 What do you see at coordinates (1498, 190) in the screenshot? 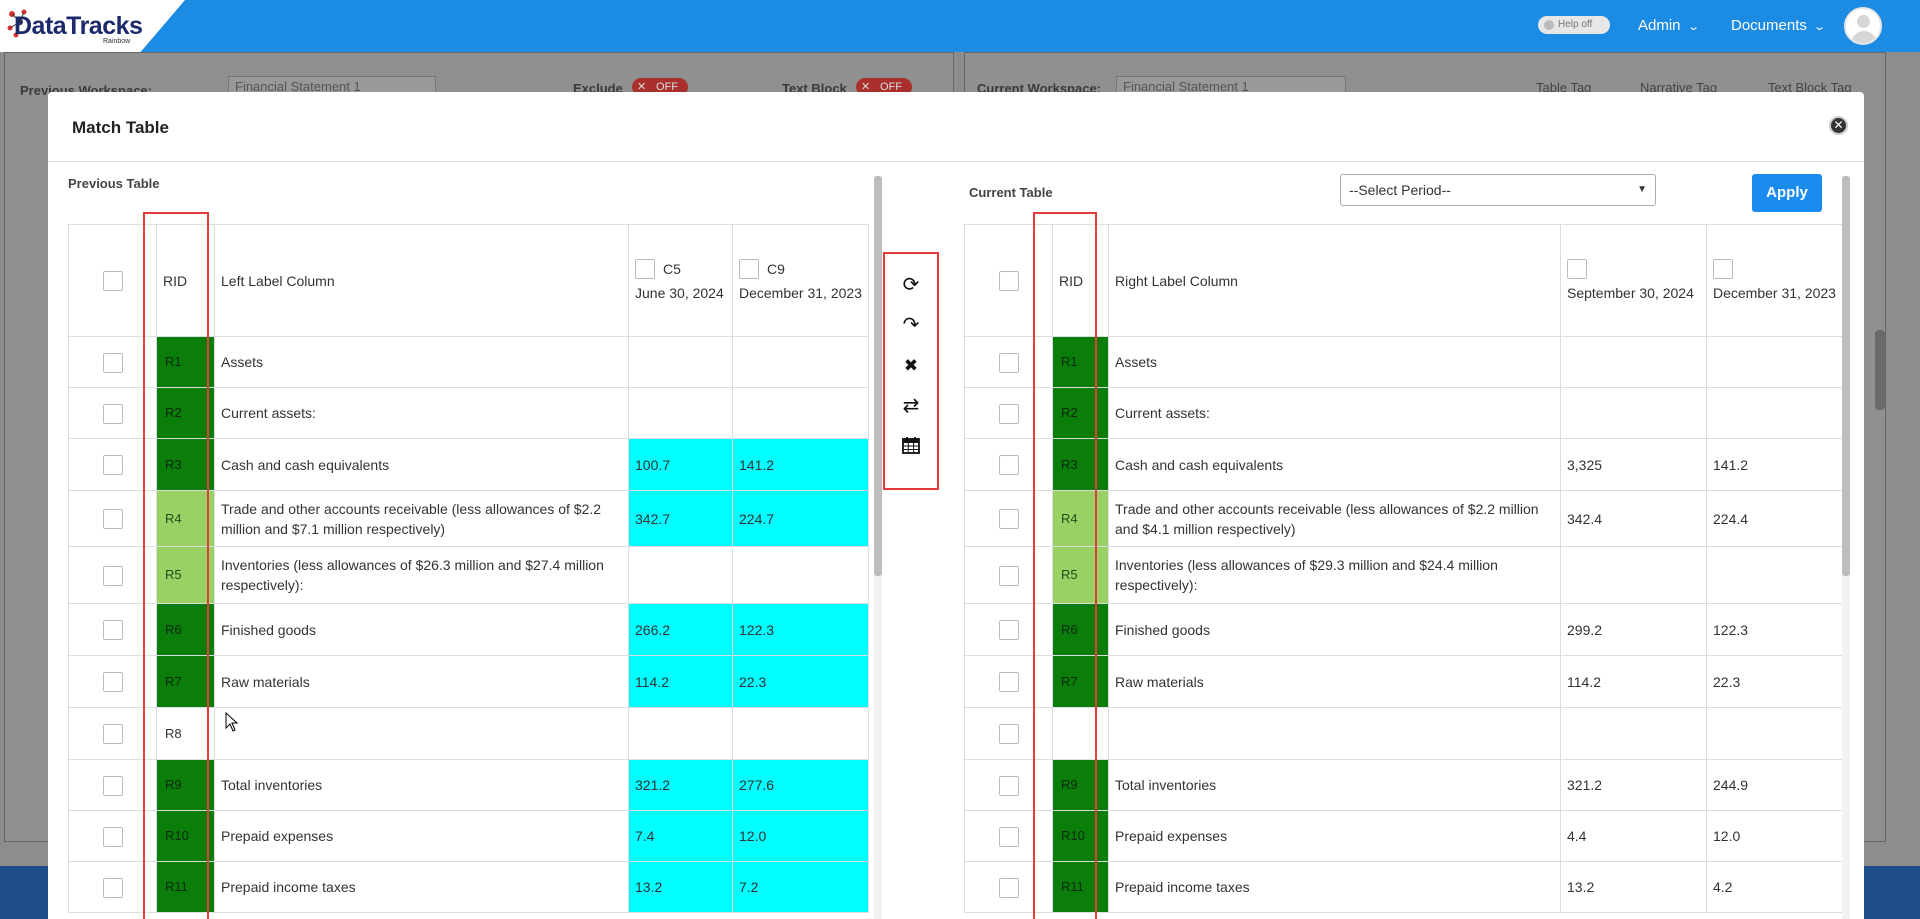
I see `period-select: --Select Period-- ▼` at bounding box center [1498, 190].